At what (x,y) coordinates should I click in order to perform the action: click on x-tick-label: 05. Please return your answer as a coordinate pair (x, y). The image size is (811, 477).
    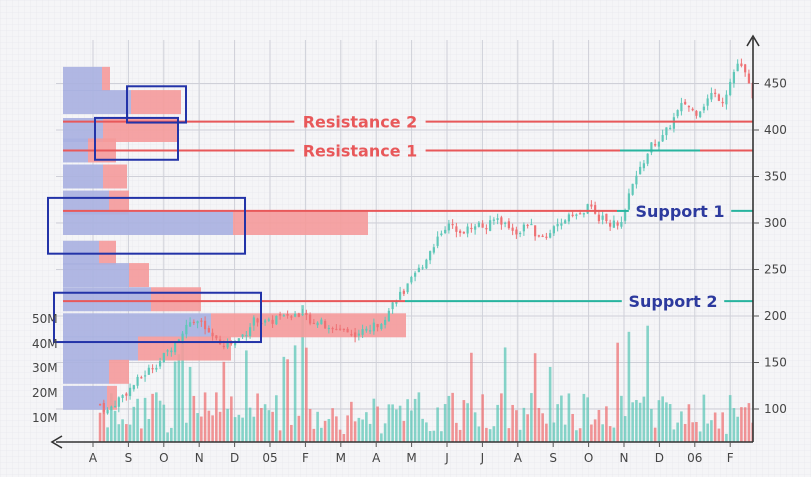
    Looking at the image, I should click on (269, 458).